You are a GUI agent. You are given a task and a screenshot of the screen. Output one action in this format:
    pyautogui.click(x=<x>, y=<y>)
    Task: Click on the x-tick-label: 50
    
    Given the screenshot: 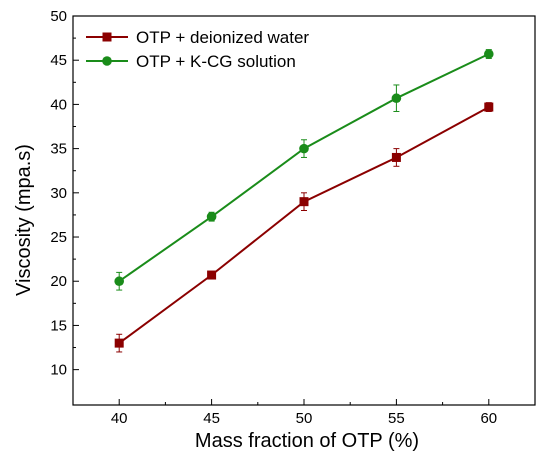 What is the action you would take?
    pyautogui.click(x=304, y=418)
    